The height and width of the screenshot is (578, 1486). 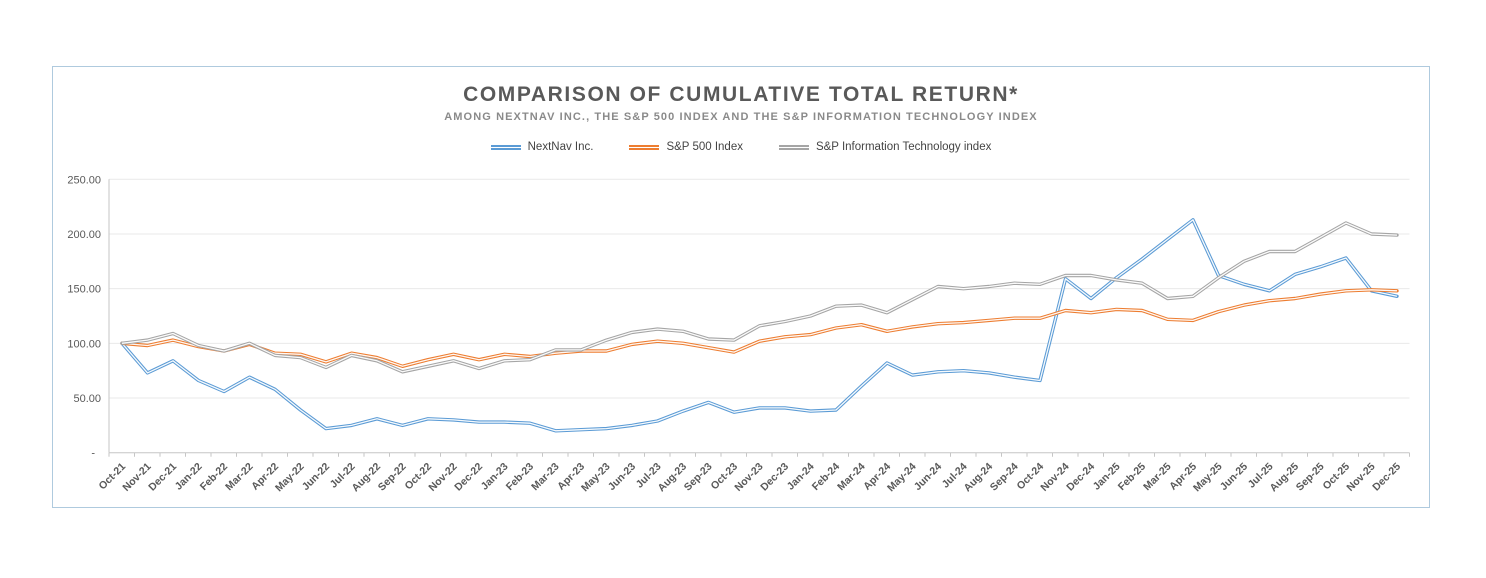 What do you see at coordinates (87, 399) in the screenshot?
I see `y-axis-label: 50.00` at bounding box center [87, 399].